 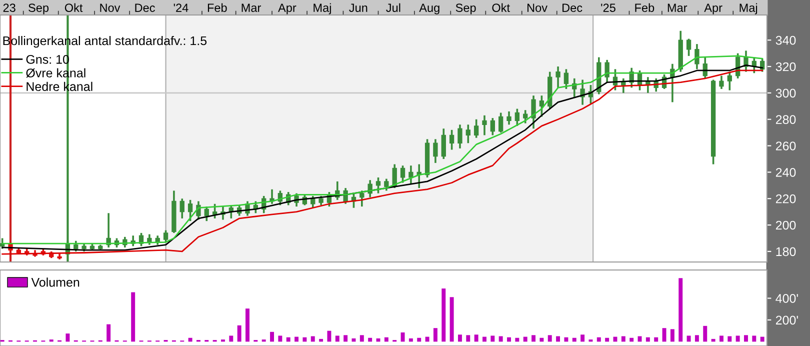 What do you see at coordinates (644, 7) in the screenshot?
I see `x-tick-label: Feb` at bounding box center [644, 7].